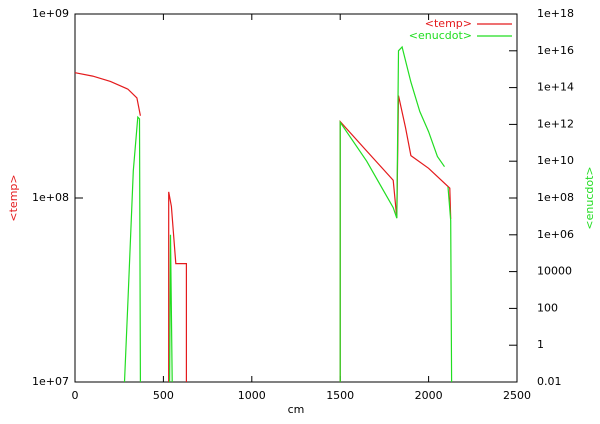 The width and height of the screenshot is (600, 424). What do you see at coordinates (555, 123) in the screenshot?
I see `y2-tick-label: 1e+12` at bounding box center [555, 123].